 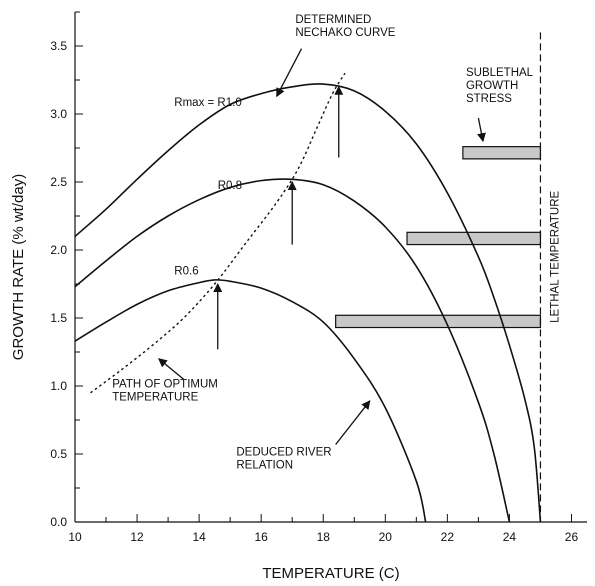 What do you see at coordinates (66, 270) in the screenshot?
I see `y-axis-ticks: 0.0 0.5 1.0 1.5 2.0 2.5 3.0 3.5` at bounding box center [66, 270].